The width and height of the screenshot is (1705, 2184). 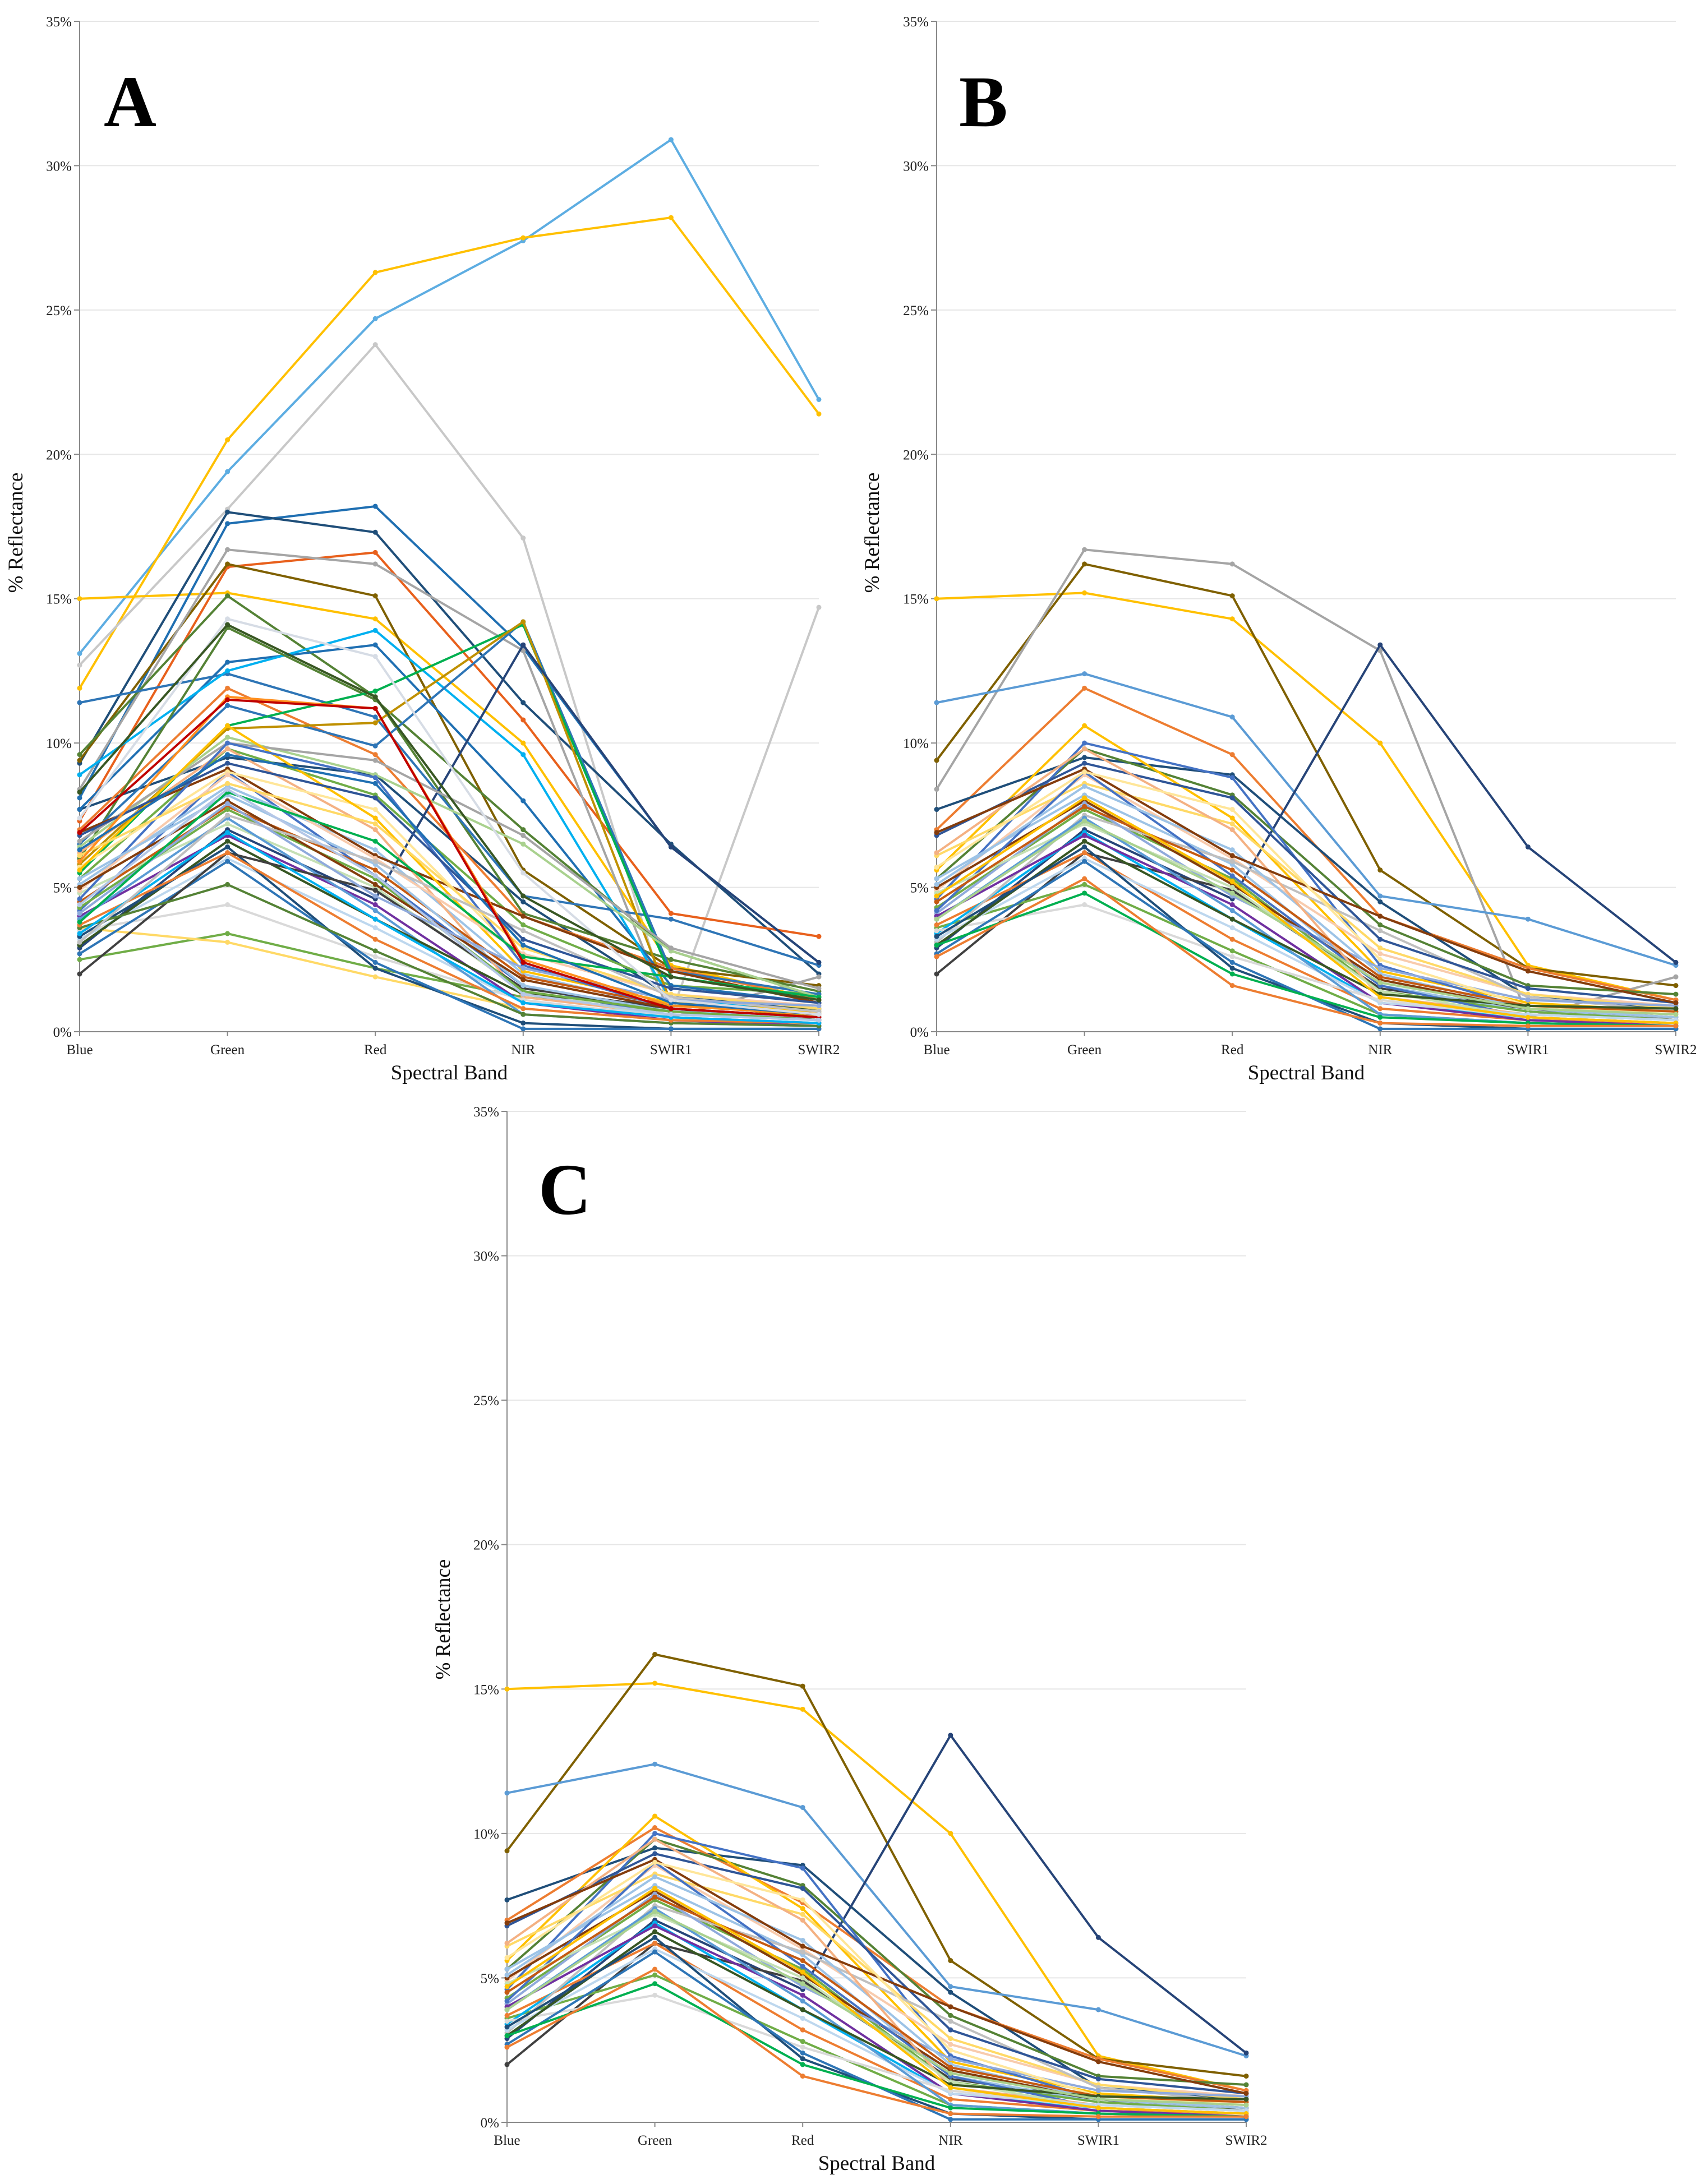 I want to click on y-tick-label: 25%, so click(x=916, y=310).